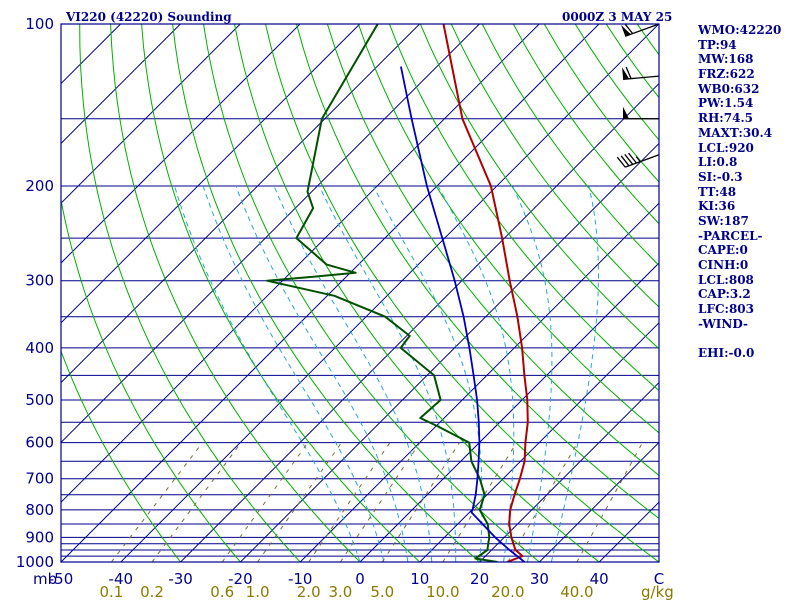  What do you see at coordinates (726, 353) in the screenshot?
I see `index-item: EHI:-0.0` at bounding box center [726, 353].